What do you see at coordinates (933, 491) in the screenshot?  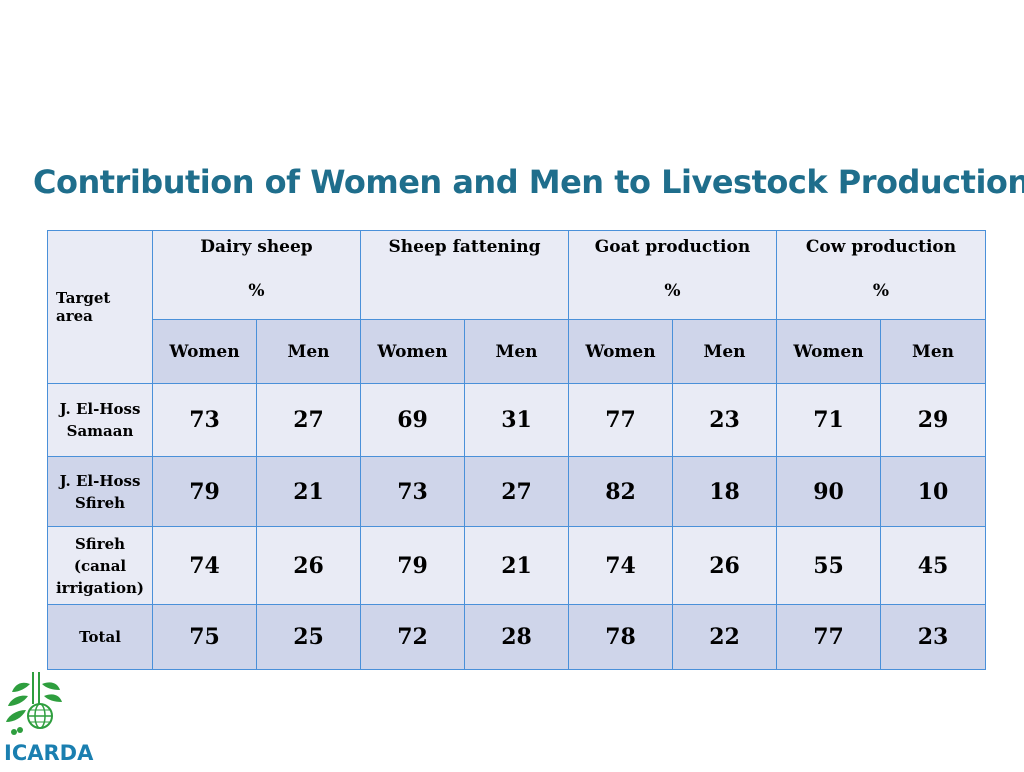 I see `value-cell: 10` at bounding box center [933, 491].